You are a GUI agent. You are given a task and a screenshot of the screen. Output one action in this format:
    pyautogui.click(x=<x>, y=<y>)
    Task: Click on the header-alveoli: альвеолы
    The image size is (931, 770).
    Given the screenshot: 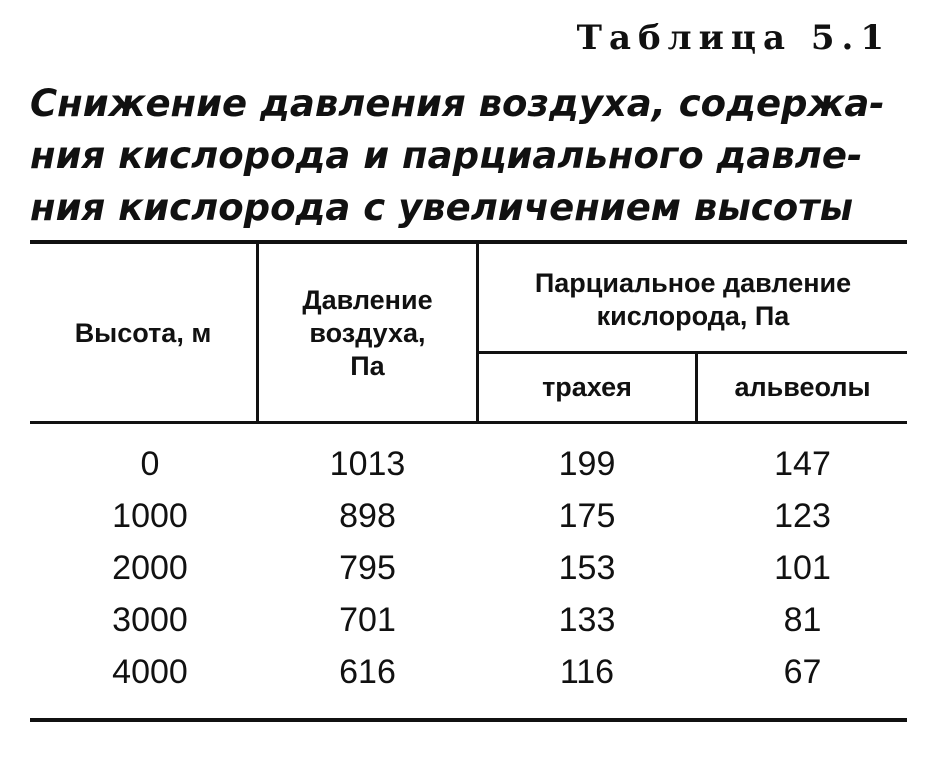 What is the action you would take?
    pyautogui.click(x=802, y=387)
    